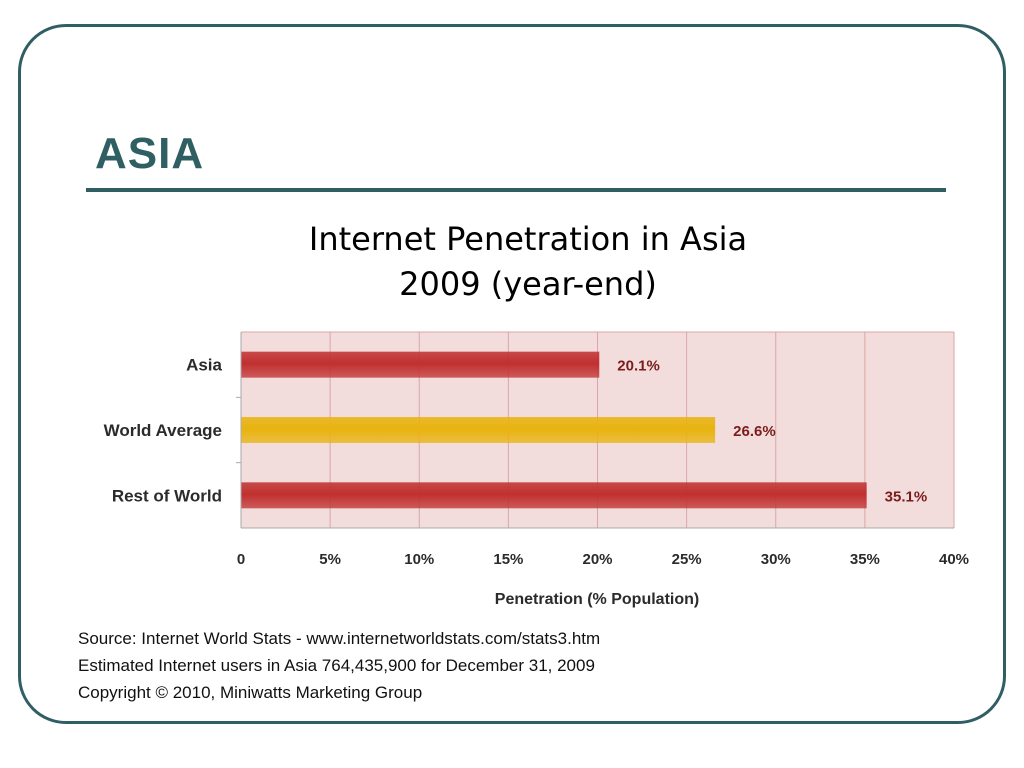  Describe the element at coordinates (516, 190) in the screenshot. I see `title-rule` at that location.